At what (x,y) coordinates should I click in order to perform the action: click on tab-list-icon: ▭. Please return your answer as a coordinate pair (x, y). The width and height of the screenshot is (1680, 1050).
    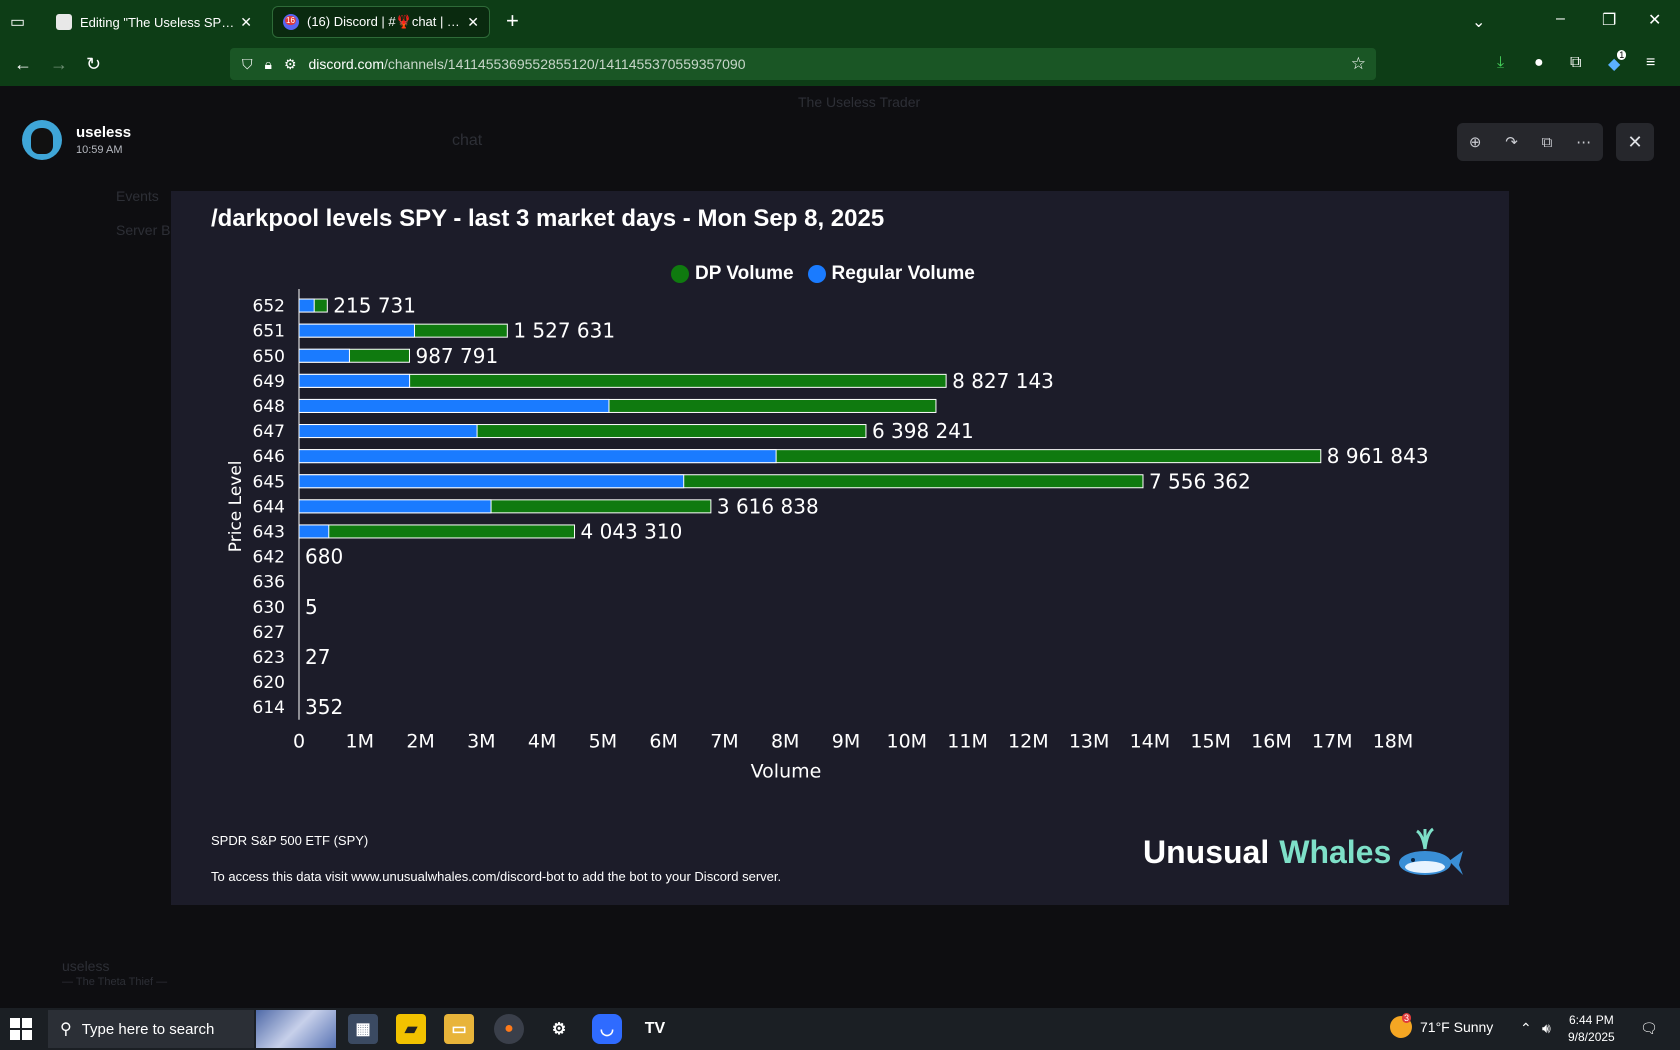
    Looking at the image, I should click on (18, 22).